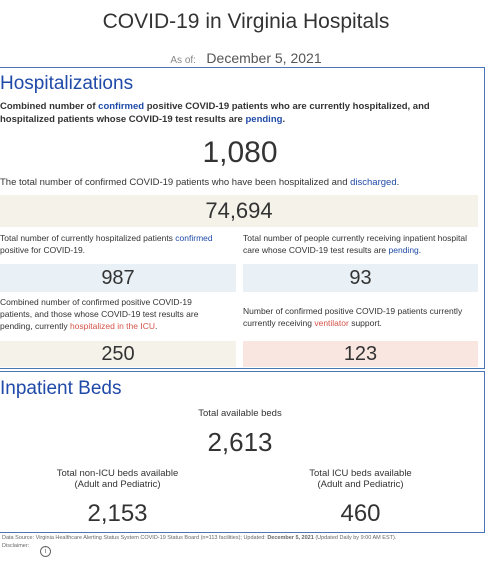 This screenshot has height=562, width=492. What do you see at coordinates (118, 278) in the screenshot?
I see `confirmed-value: 987` at bounding box center [118, 278].